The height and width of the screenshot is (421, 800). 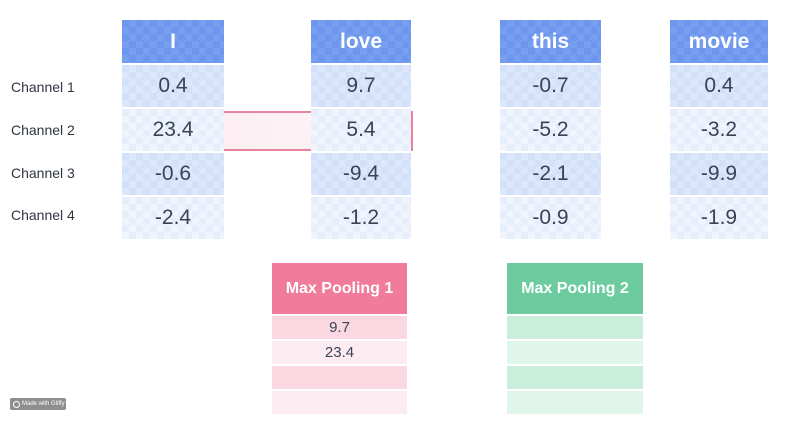 I want to click on word-column-love: love 9.7 5.4 -9.4 -1.2, so click(x=361, y=130).